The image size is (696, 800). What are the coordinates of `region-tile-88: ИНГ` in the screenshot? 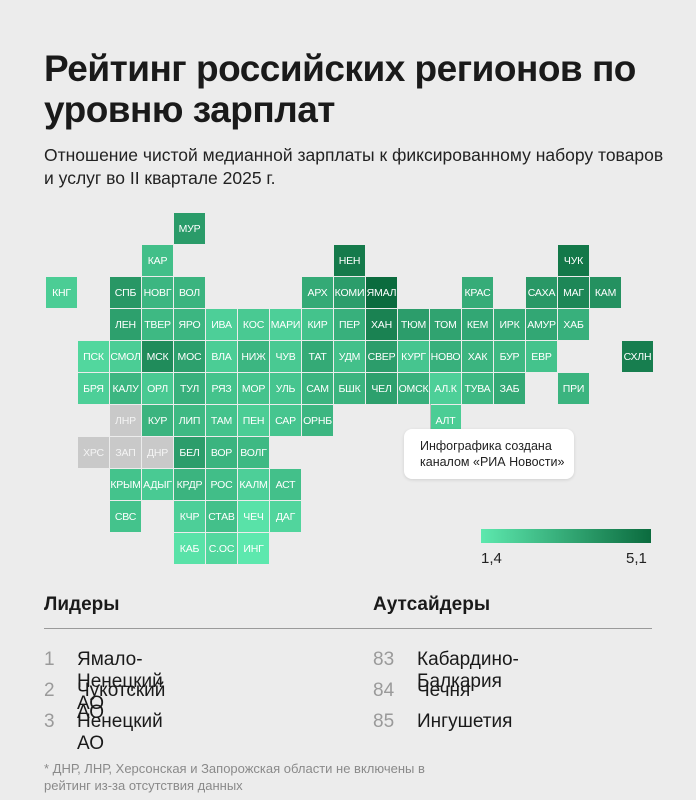 It's located at (253, 548).